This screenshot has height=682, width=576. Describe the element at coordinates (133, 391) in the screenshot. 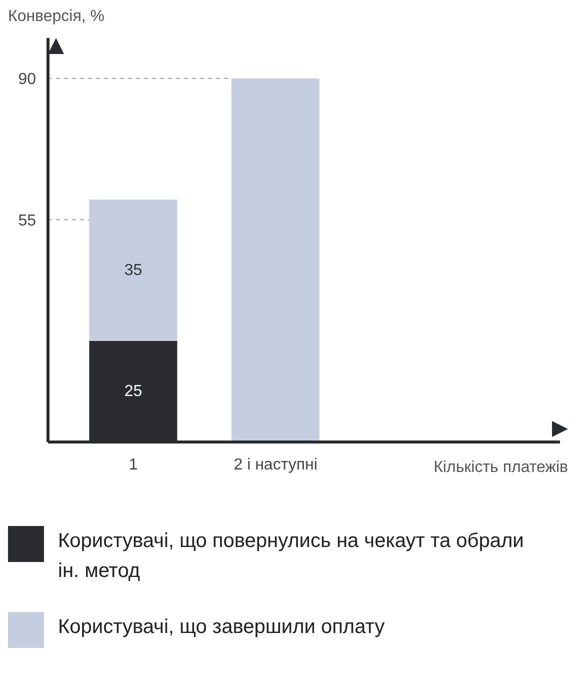

I see `data-label: 25` at that location.